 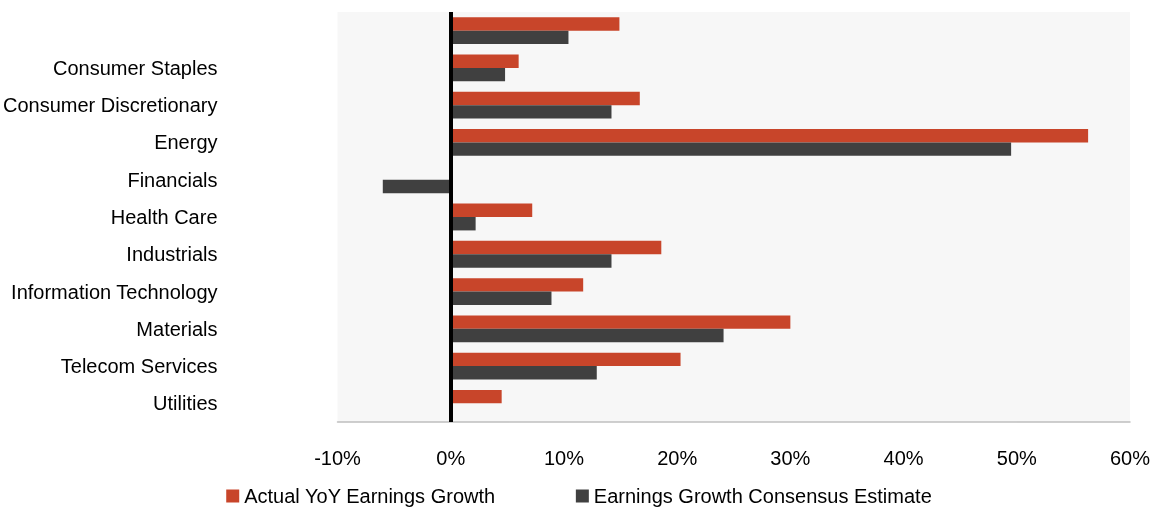 What do you see at coordinates (903, 458) in the screenshot?
I see `x-tick-label: 40%` at bounding box center [903, 458].